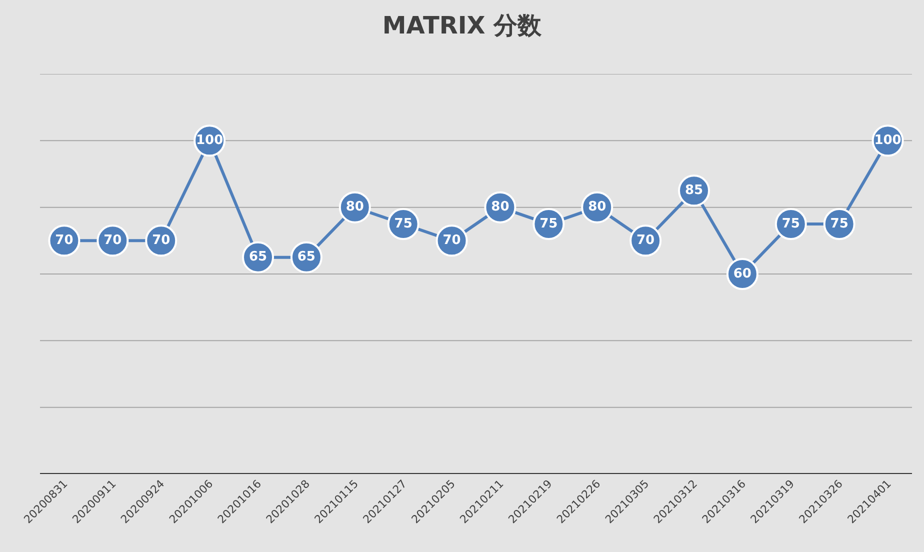 This screenshot has width=924, height=552. Describe the element at coordinates (742, 274) in the screenshot. I see `data-label: 60` at that location.